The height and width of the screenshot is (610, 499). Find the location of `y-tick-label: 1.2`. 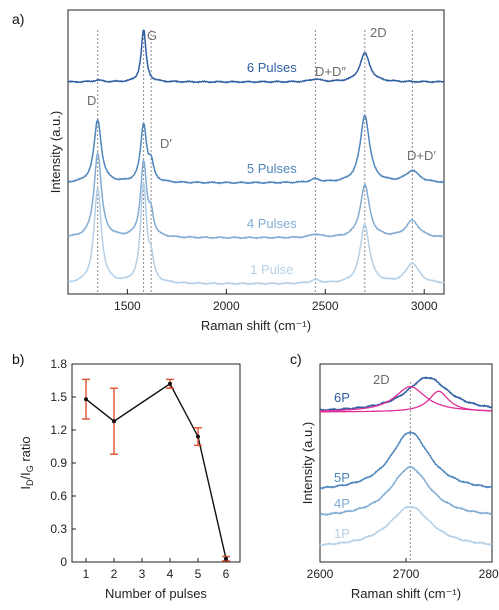

y-tick-label: 1.2 is located at coordinates (58, 430).